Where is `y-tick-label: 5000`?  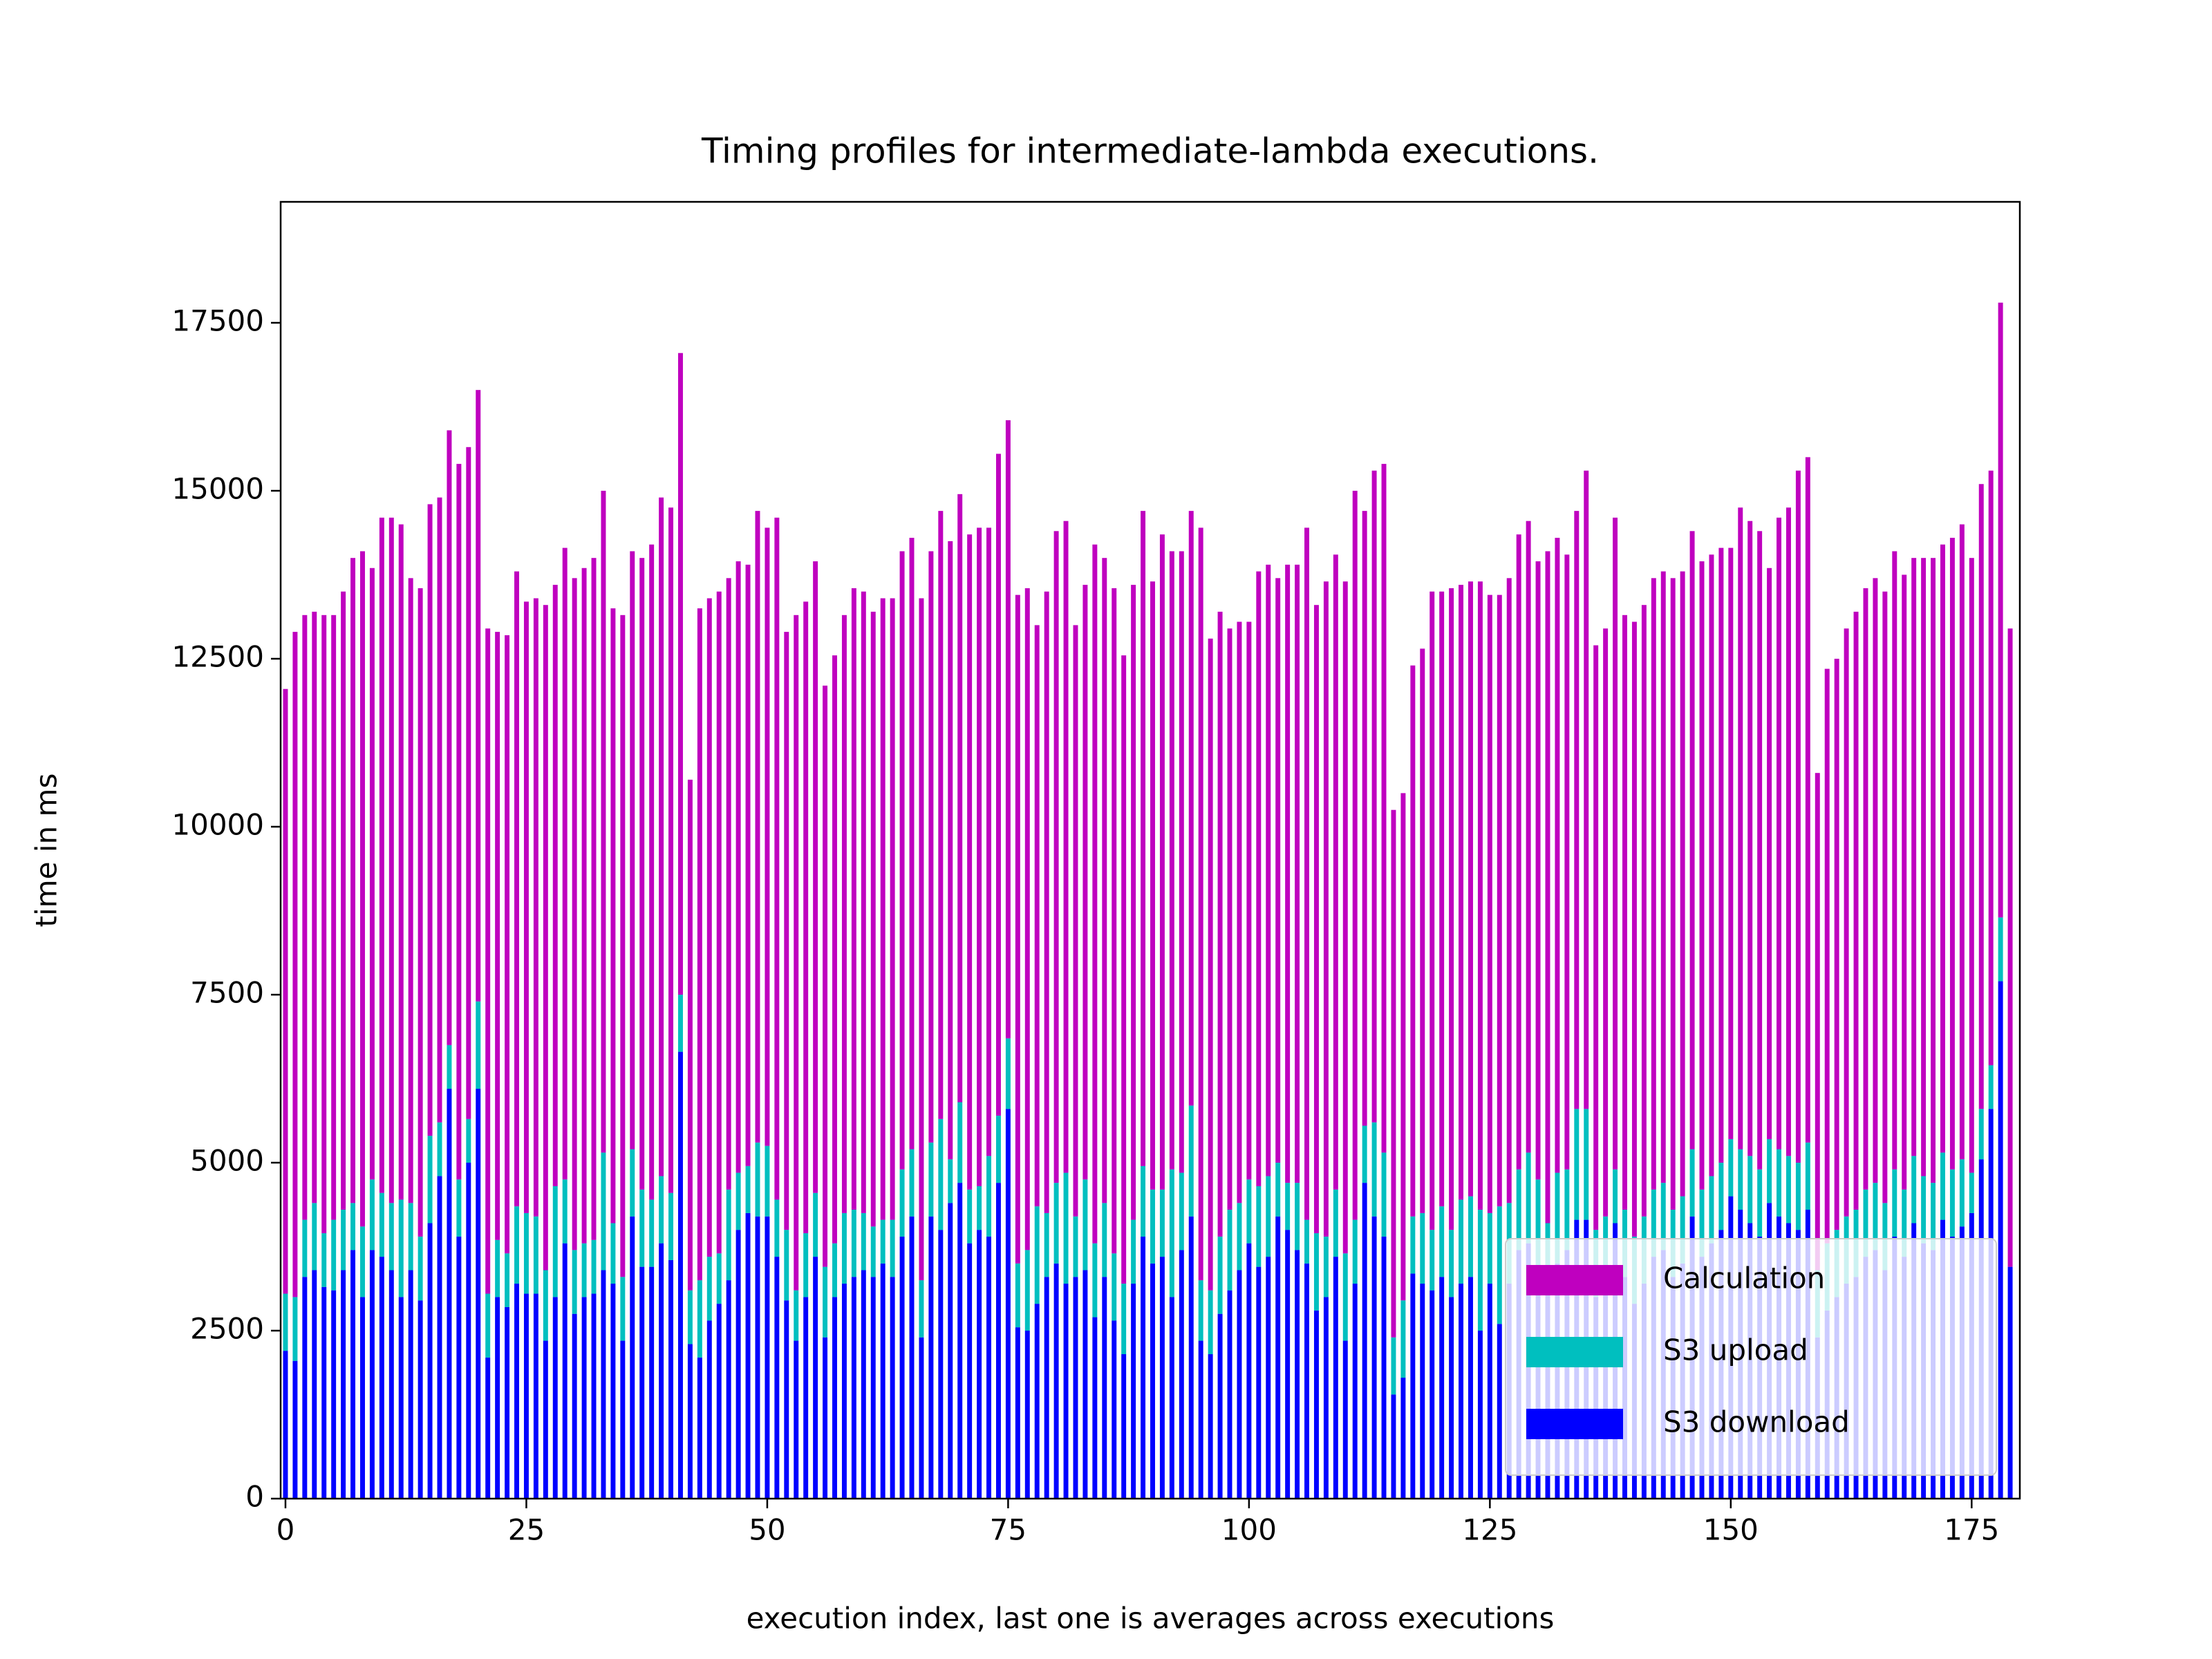
y-tick-label: 5000 is located at coordinates (227, 1160).